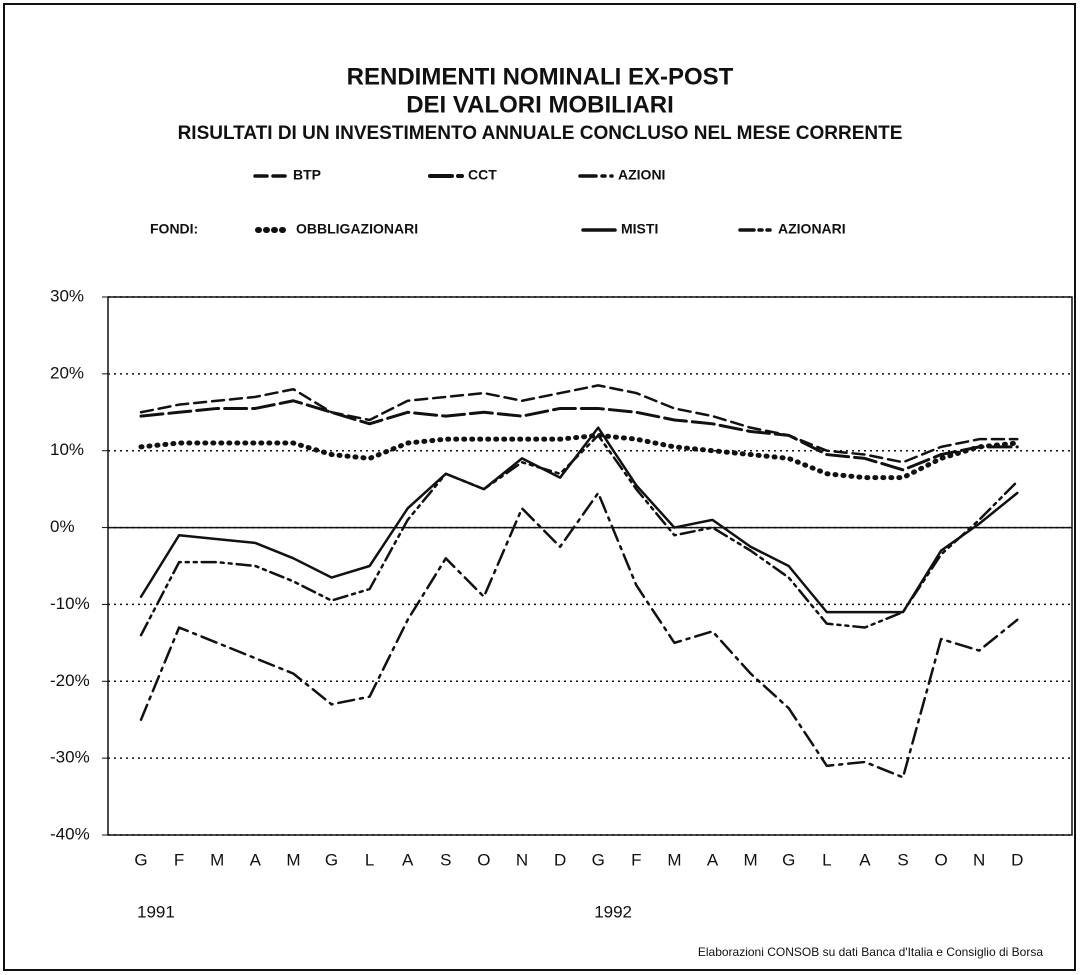 The height and width of the screenshot is (975, 1080). I want to click on y-tick-label: 30%, so click(67, 295).